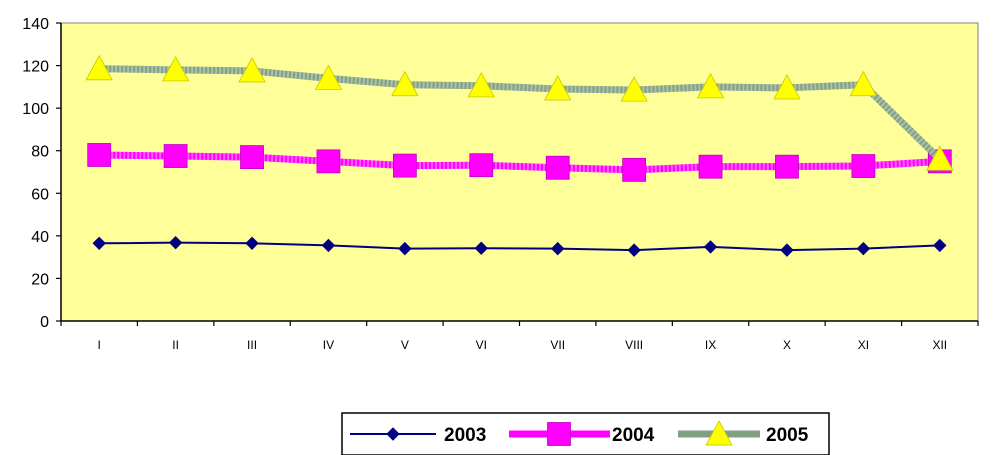 This screenshot has height=455, width=996. I want to click on series-2004, so click(519, 162).